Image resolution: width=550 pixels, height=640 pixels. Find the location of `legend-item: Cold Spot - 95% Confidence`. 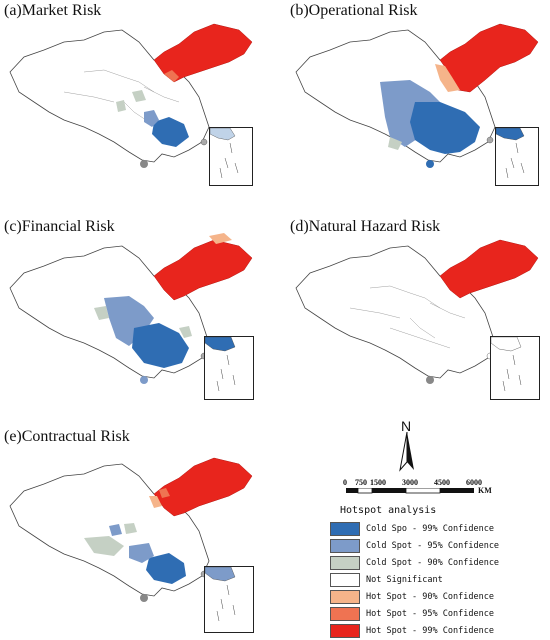

legend-item: Cold Spot - 95% Confidence is located at coordinates (435, 545).